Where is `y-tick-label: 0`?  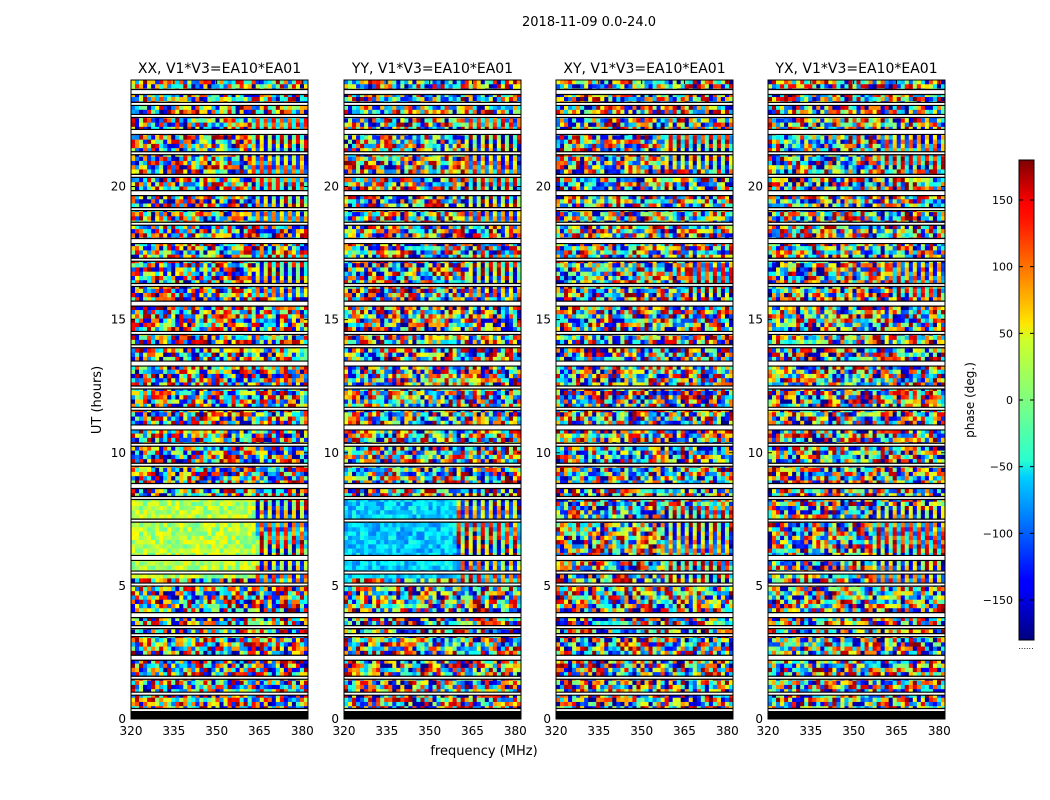
y-tick-label: 0 is located at coordinates (547, 719).